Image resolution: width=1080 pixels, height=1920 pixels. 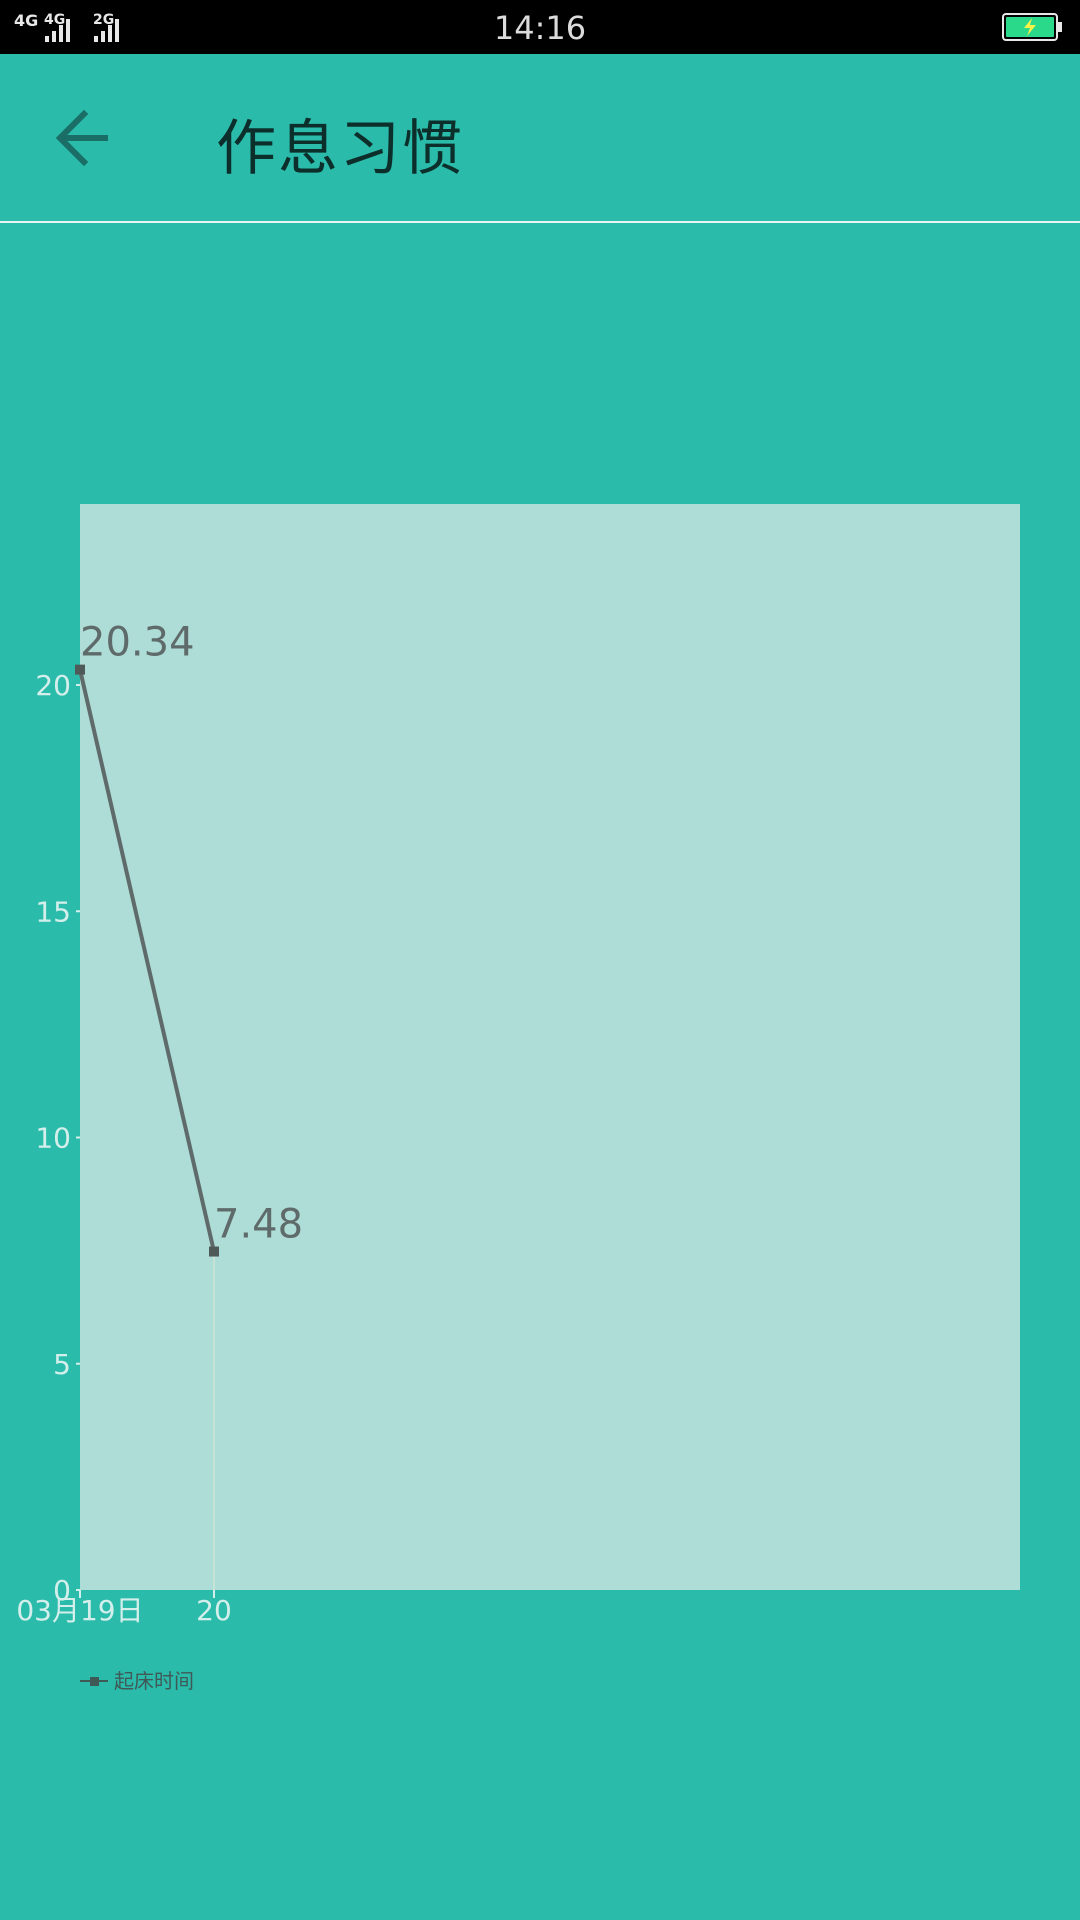 I want to click on y-axis: 0 5 10 15 20, so click(x=57, y=1138).